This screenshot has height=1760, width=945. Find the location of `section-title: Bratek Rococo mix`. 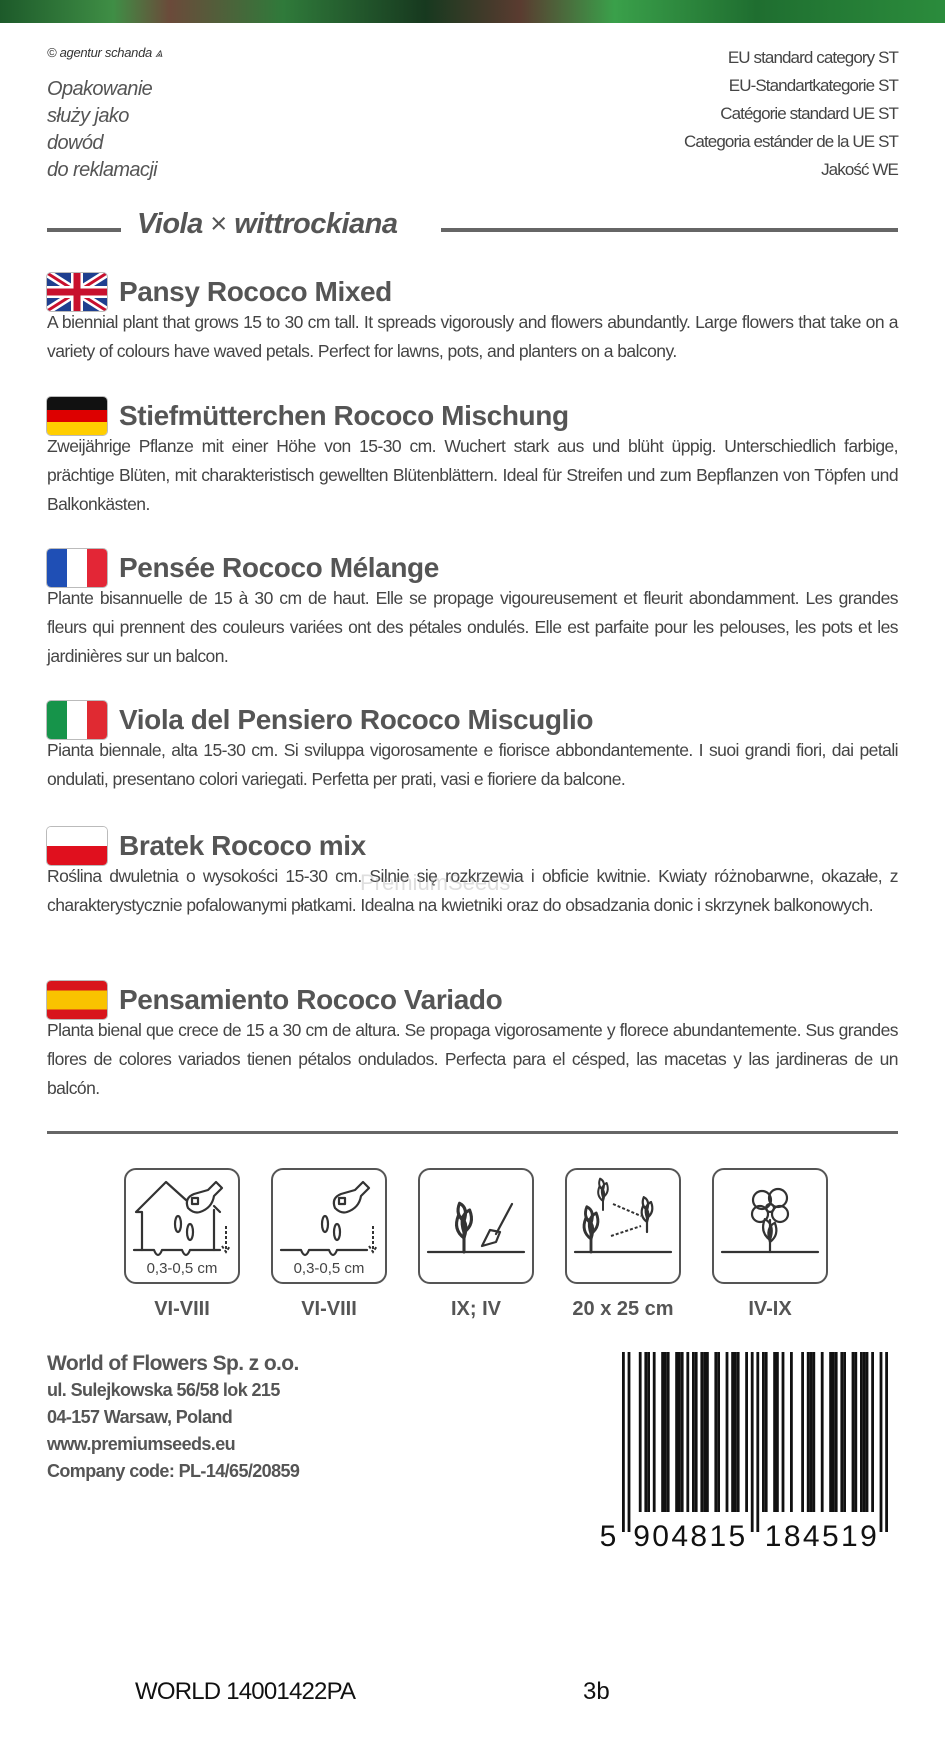

section-title: Bratek Rococo mix is located at coordinates (242, 845).